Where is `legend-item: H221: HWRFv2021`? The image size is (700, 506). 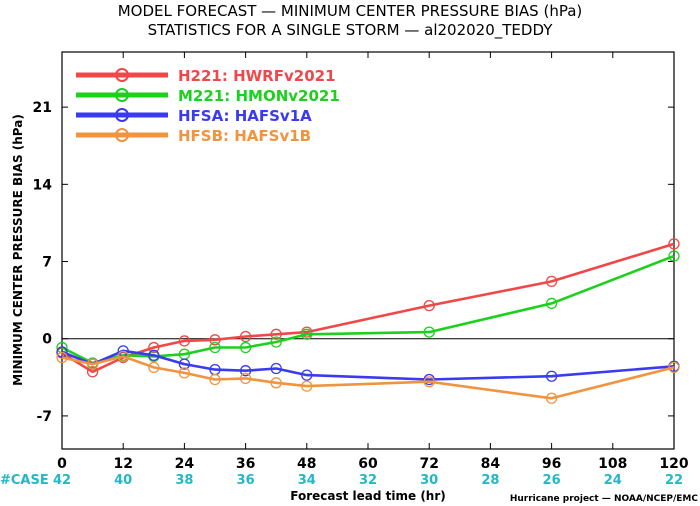 legend-item: H221: HWRFv2021 is located at coordinates (206, 76).